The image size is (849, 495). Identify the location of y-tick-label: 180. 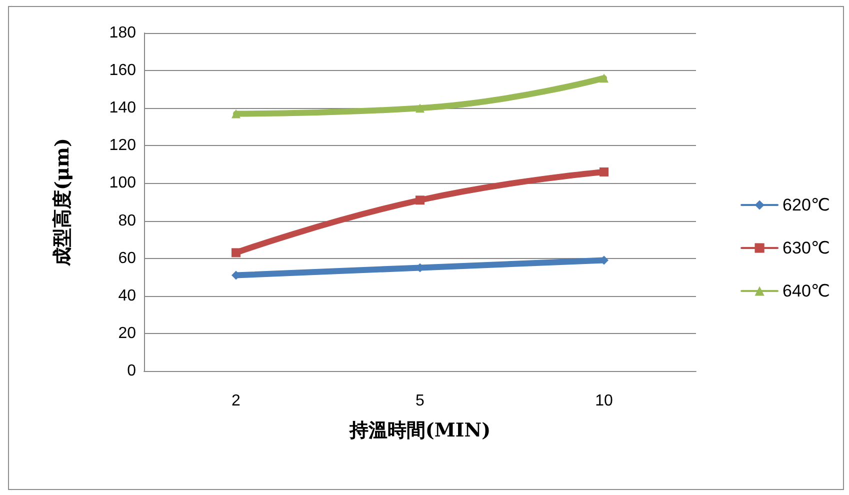
(122, 33).